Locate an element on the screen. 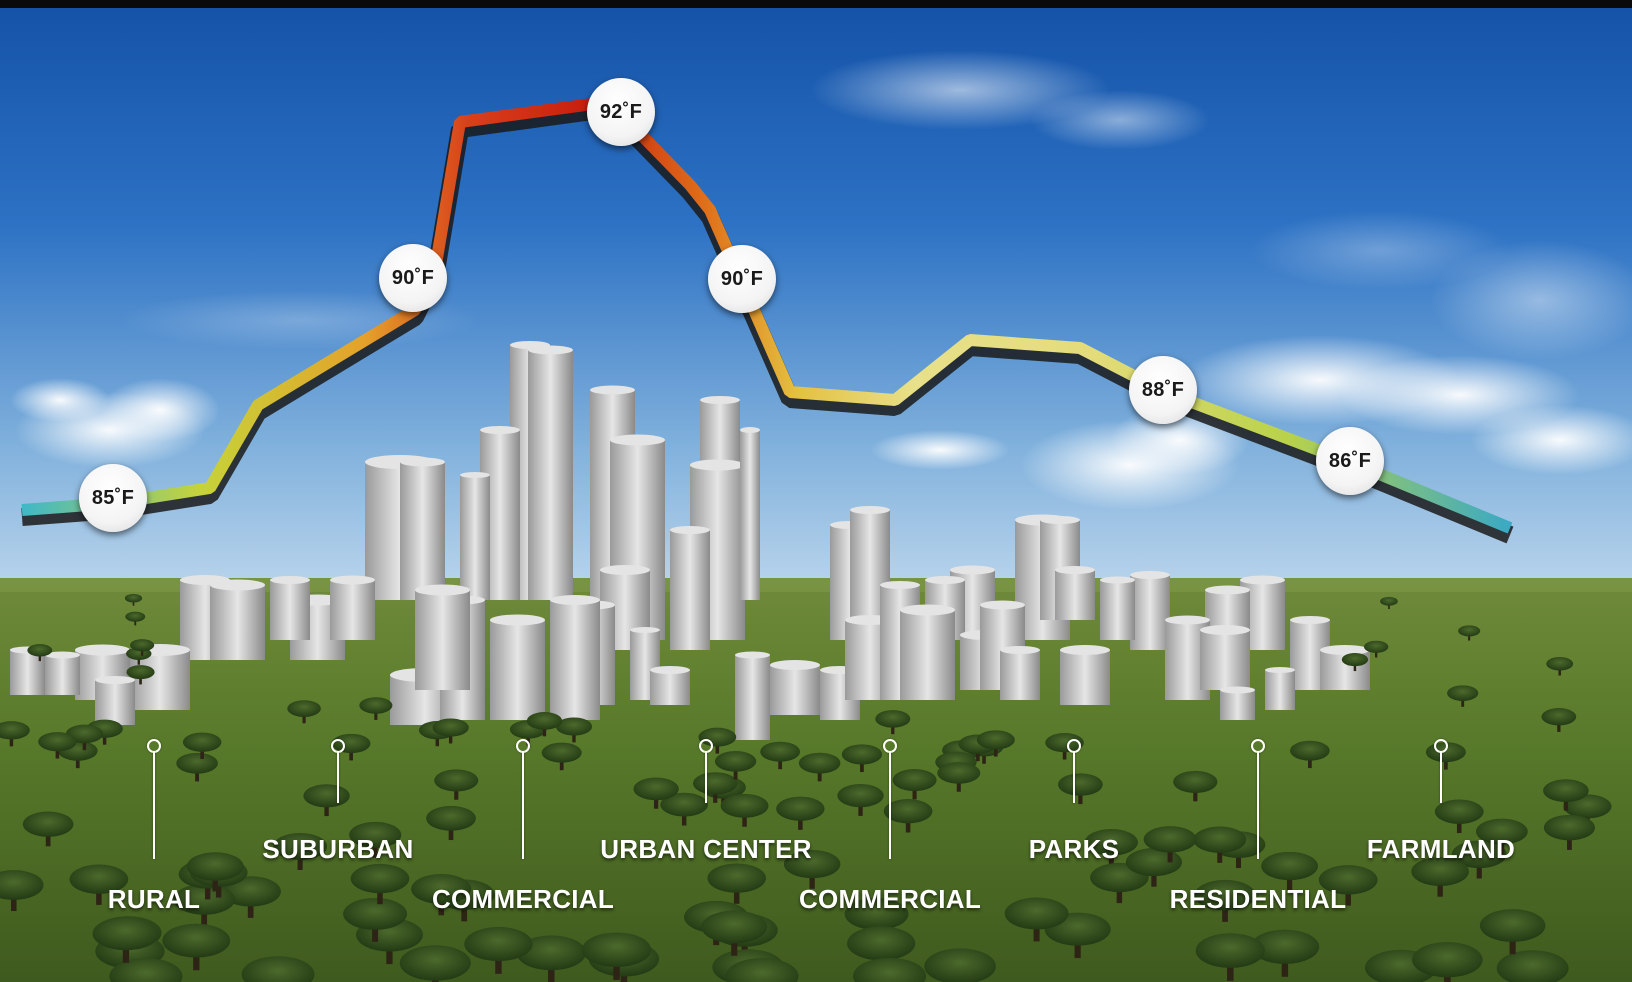 Image resolution: width=1632 pixels, height=982 pixels. pin-parks is located at coordinates (1074, 777).